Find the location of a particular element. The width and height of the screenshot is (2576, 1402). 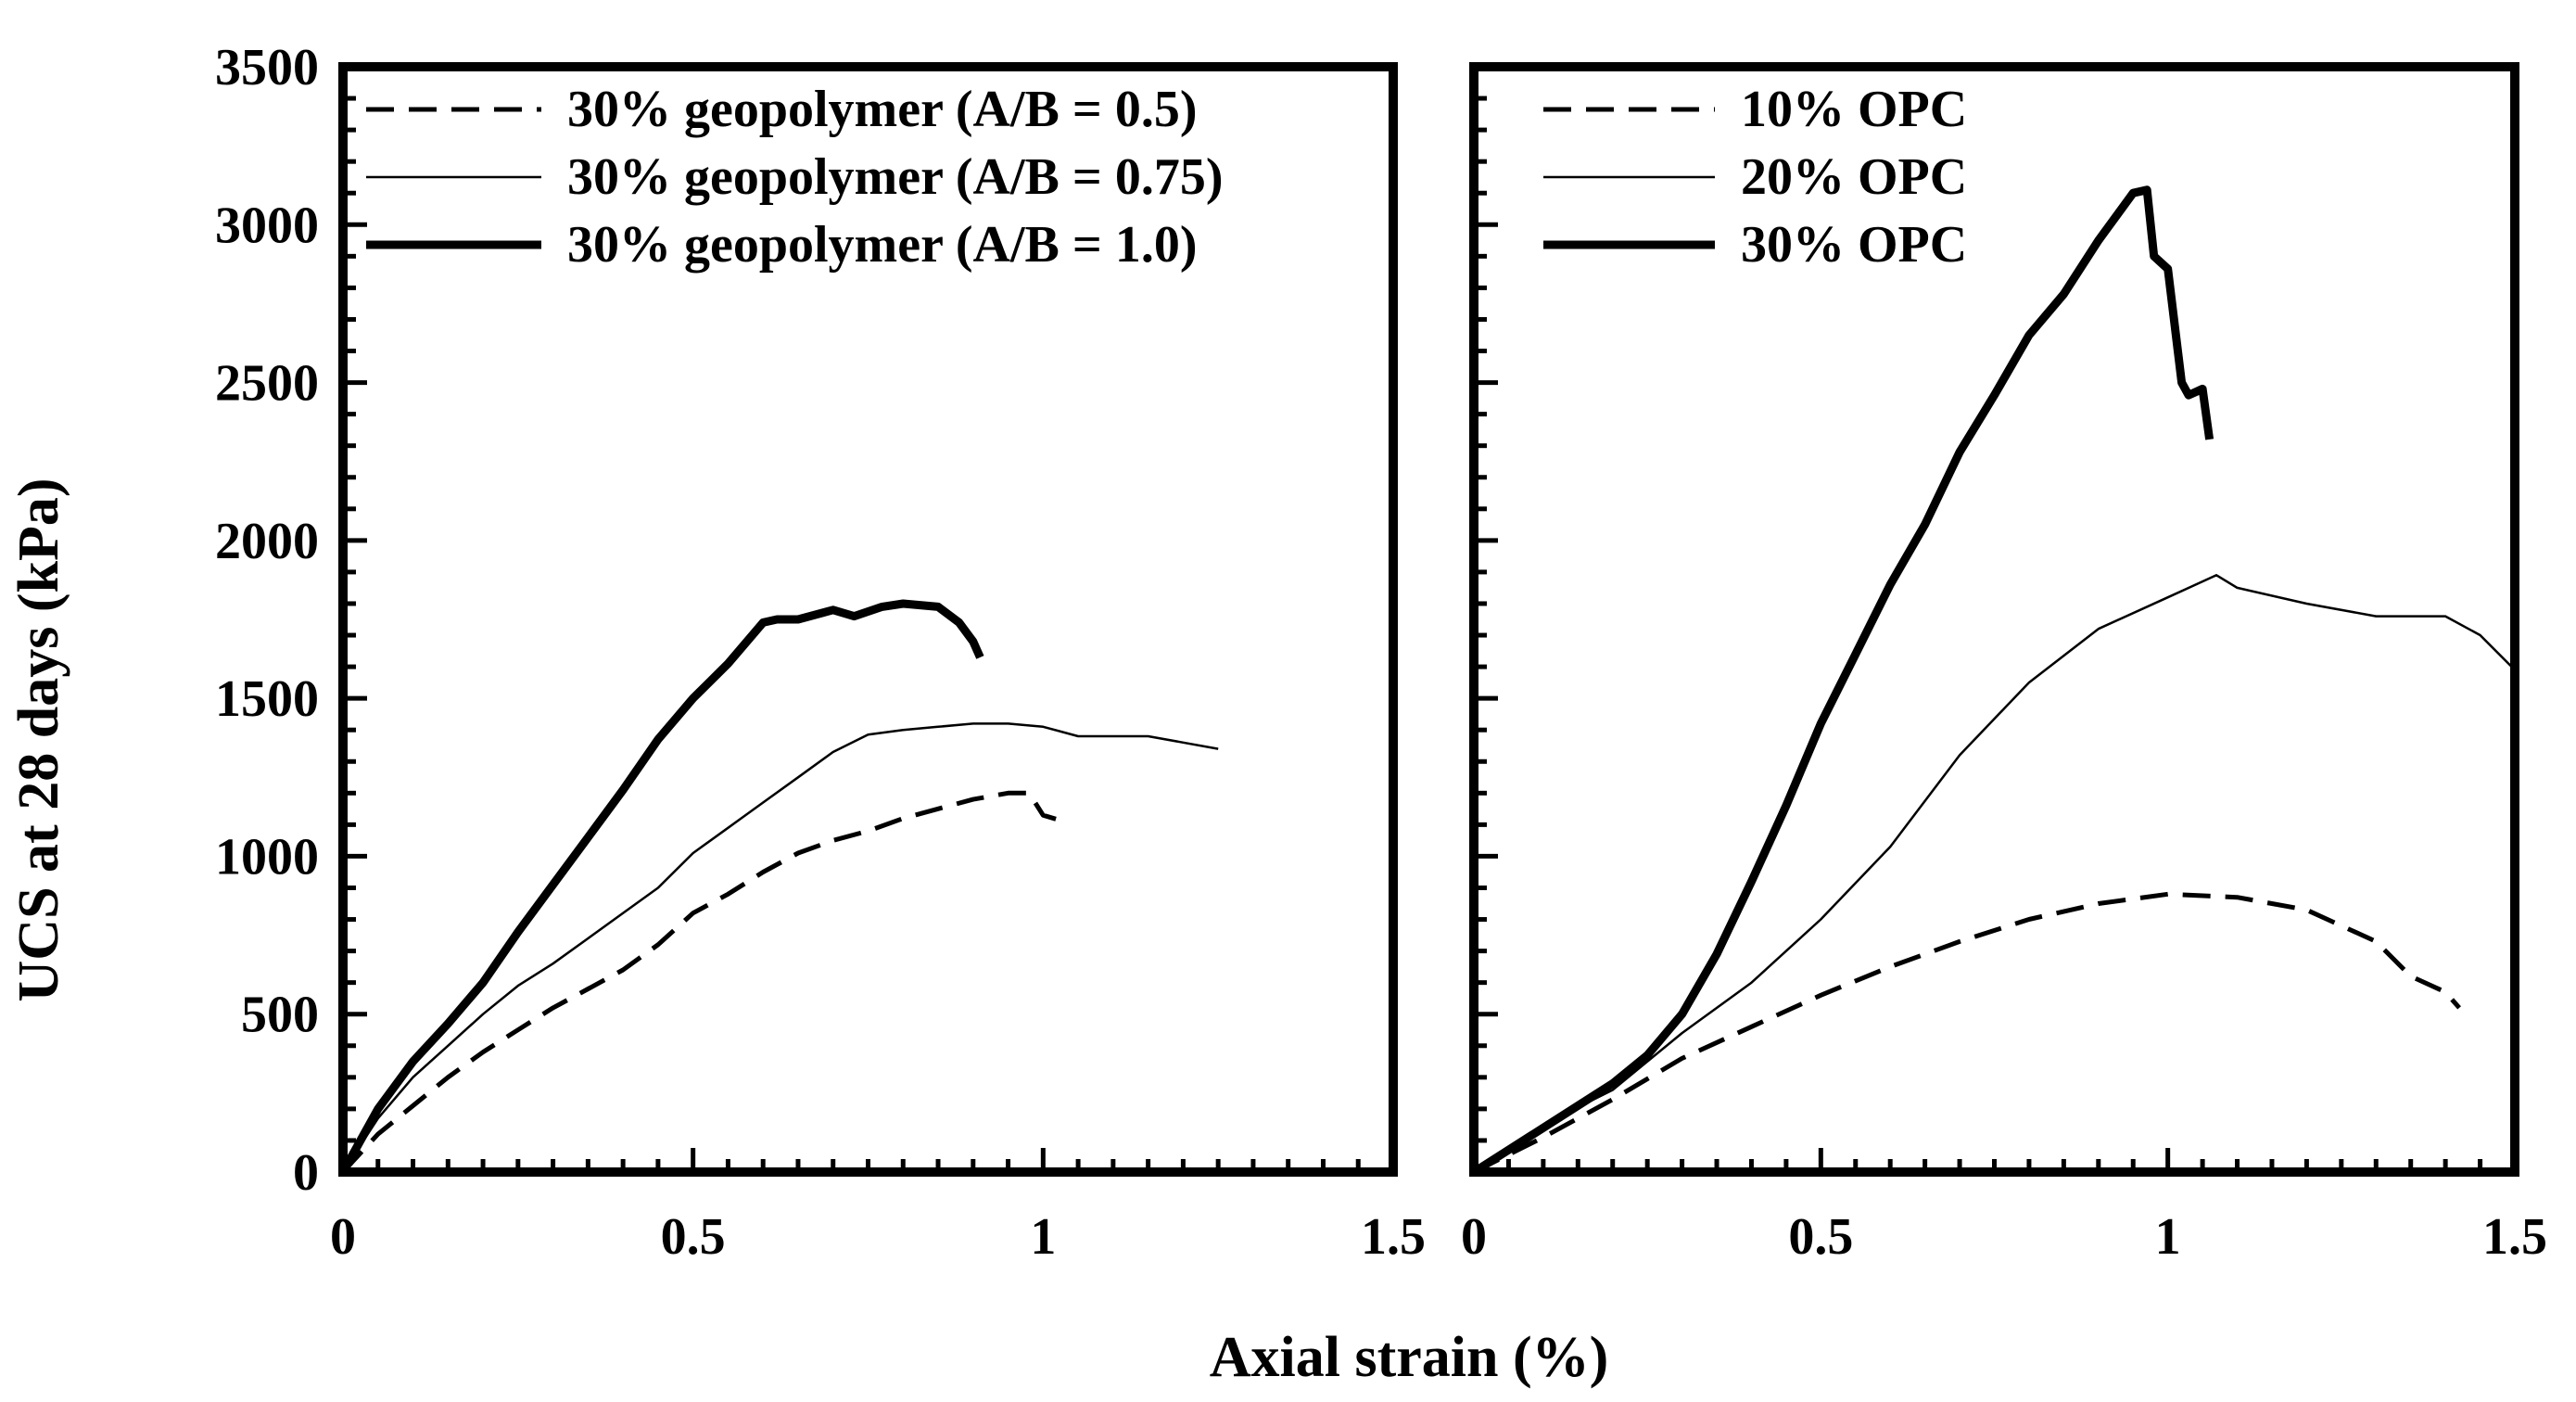

y-tick-label: 0 is located at coordinates (306, 1173).